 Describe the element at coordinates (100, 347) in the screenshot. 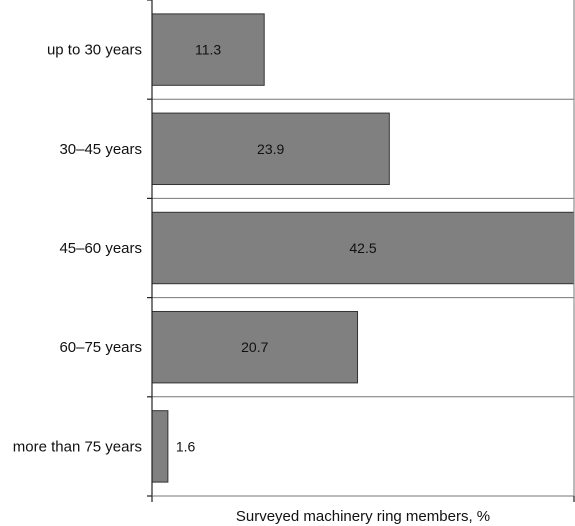

I see `category-label: 60–75 years` at that location.